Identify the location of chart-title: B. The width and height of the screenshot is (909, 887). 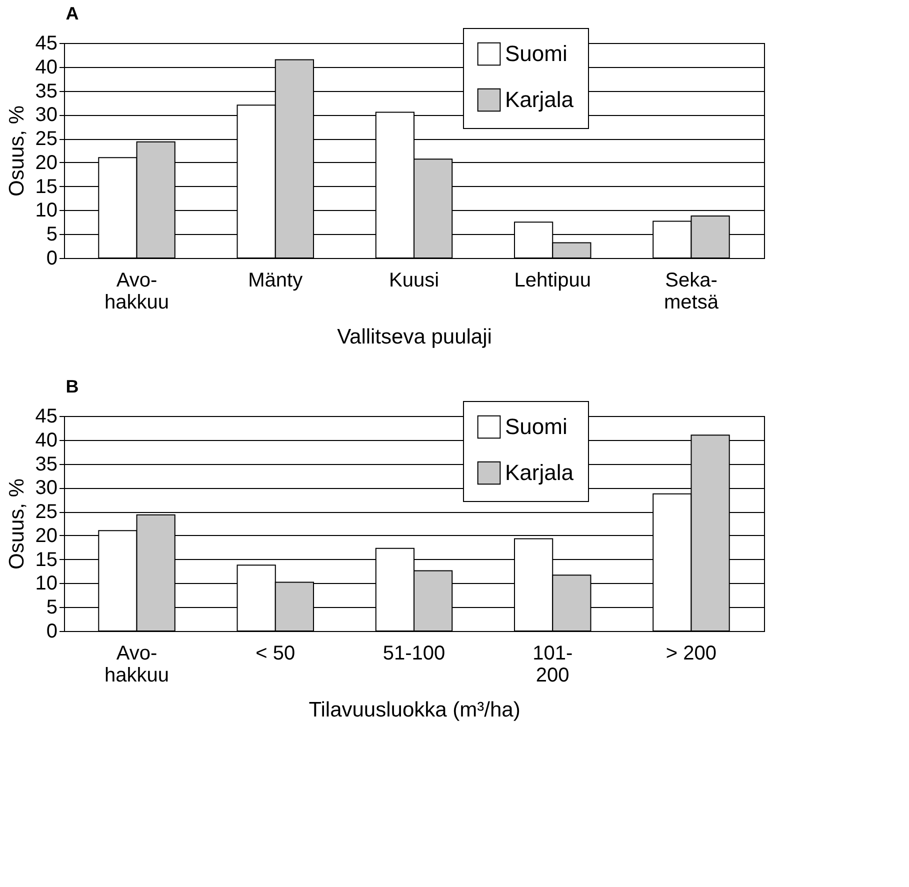
(72, 386).